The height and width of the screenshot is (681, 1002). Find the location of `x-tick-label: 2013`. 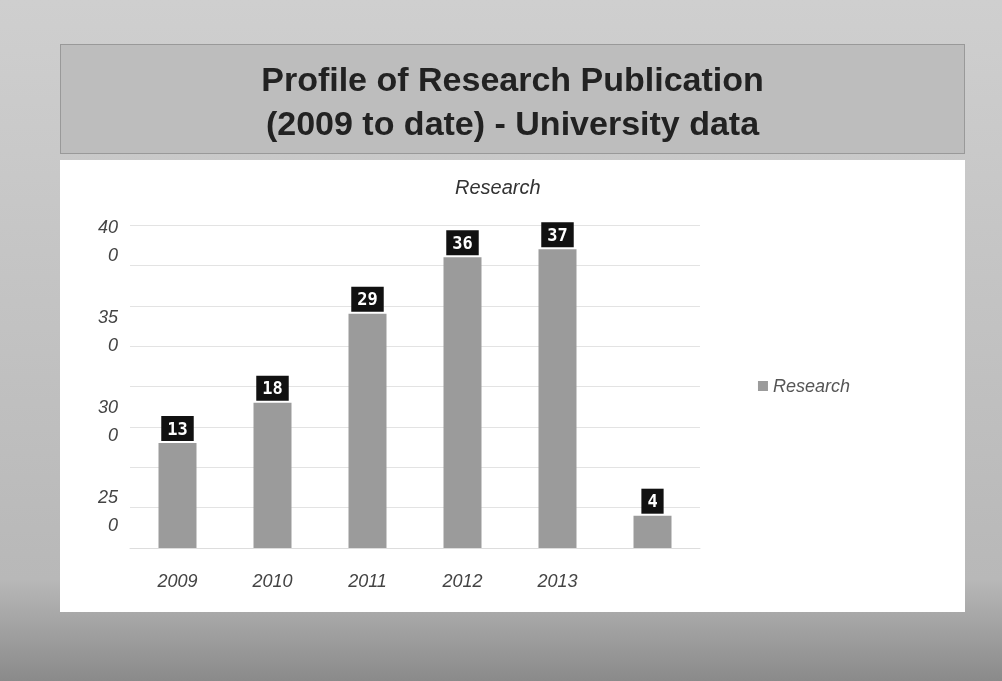

x-tick-label: 2013 is located at coordinates (557, 581).